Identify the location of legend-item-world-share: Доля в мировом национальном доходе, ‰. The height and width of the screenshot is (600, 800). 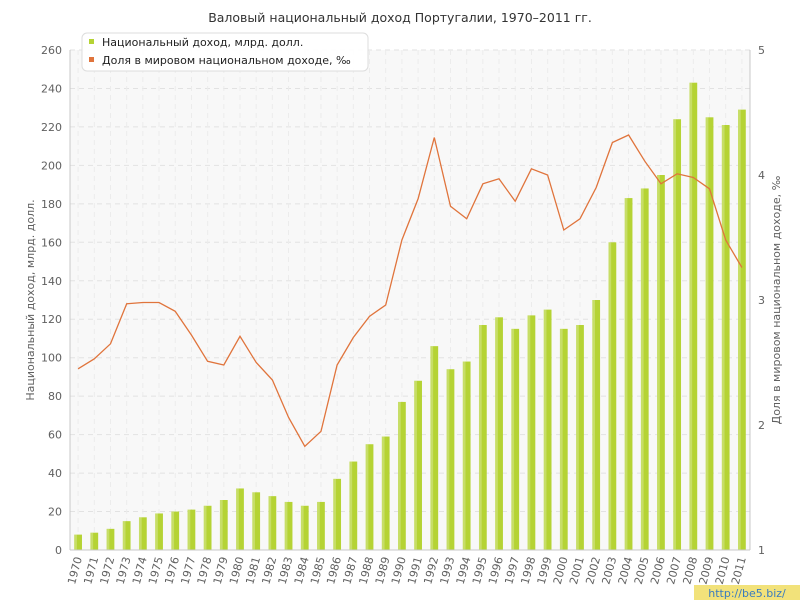
(226, 60).